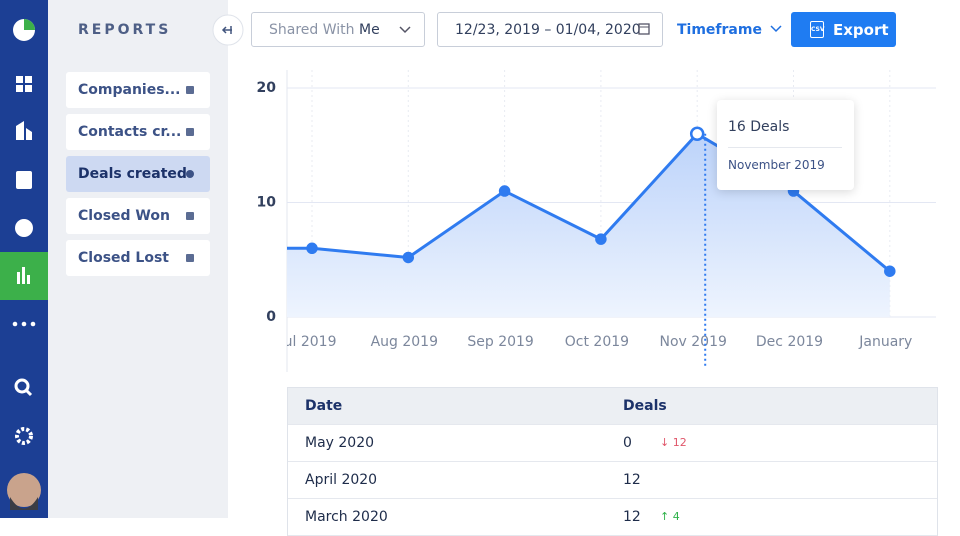 This screenshot has height=536, width=960. I want to click on y-tick-label: 20, so click(267, 88).